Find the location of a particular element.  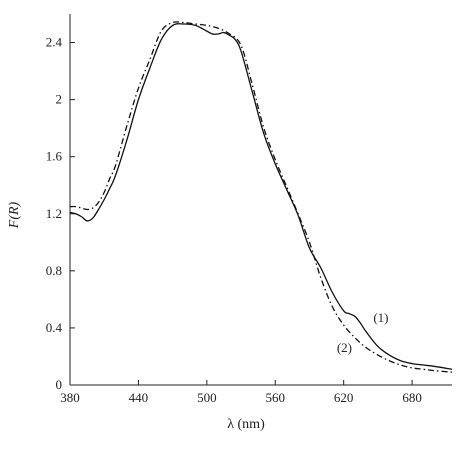

x-tick-label: 380 is located at coordinates (70, 397).